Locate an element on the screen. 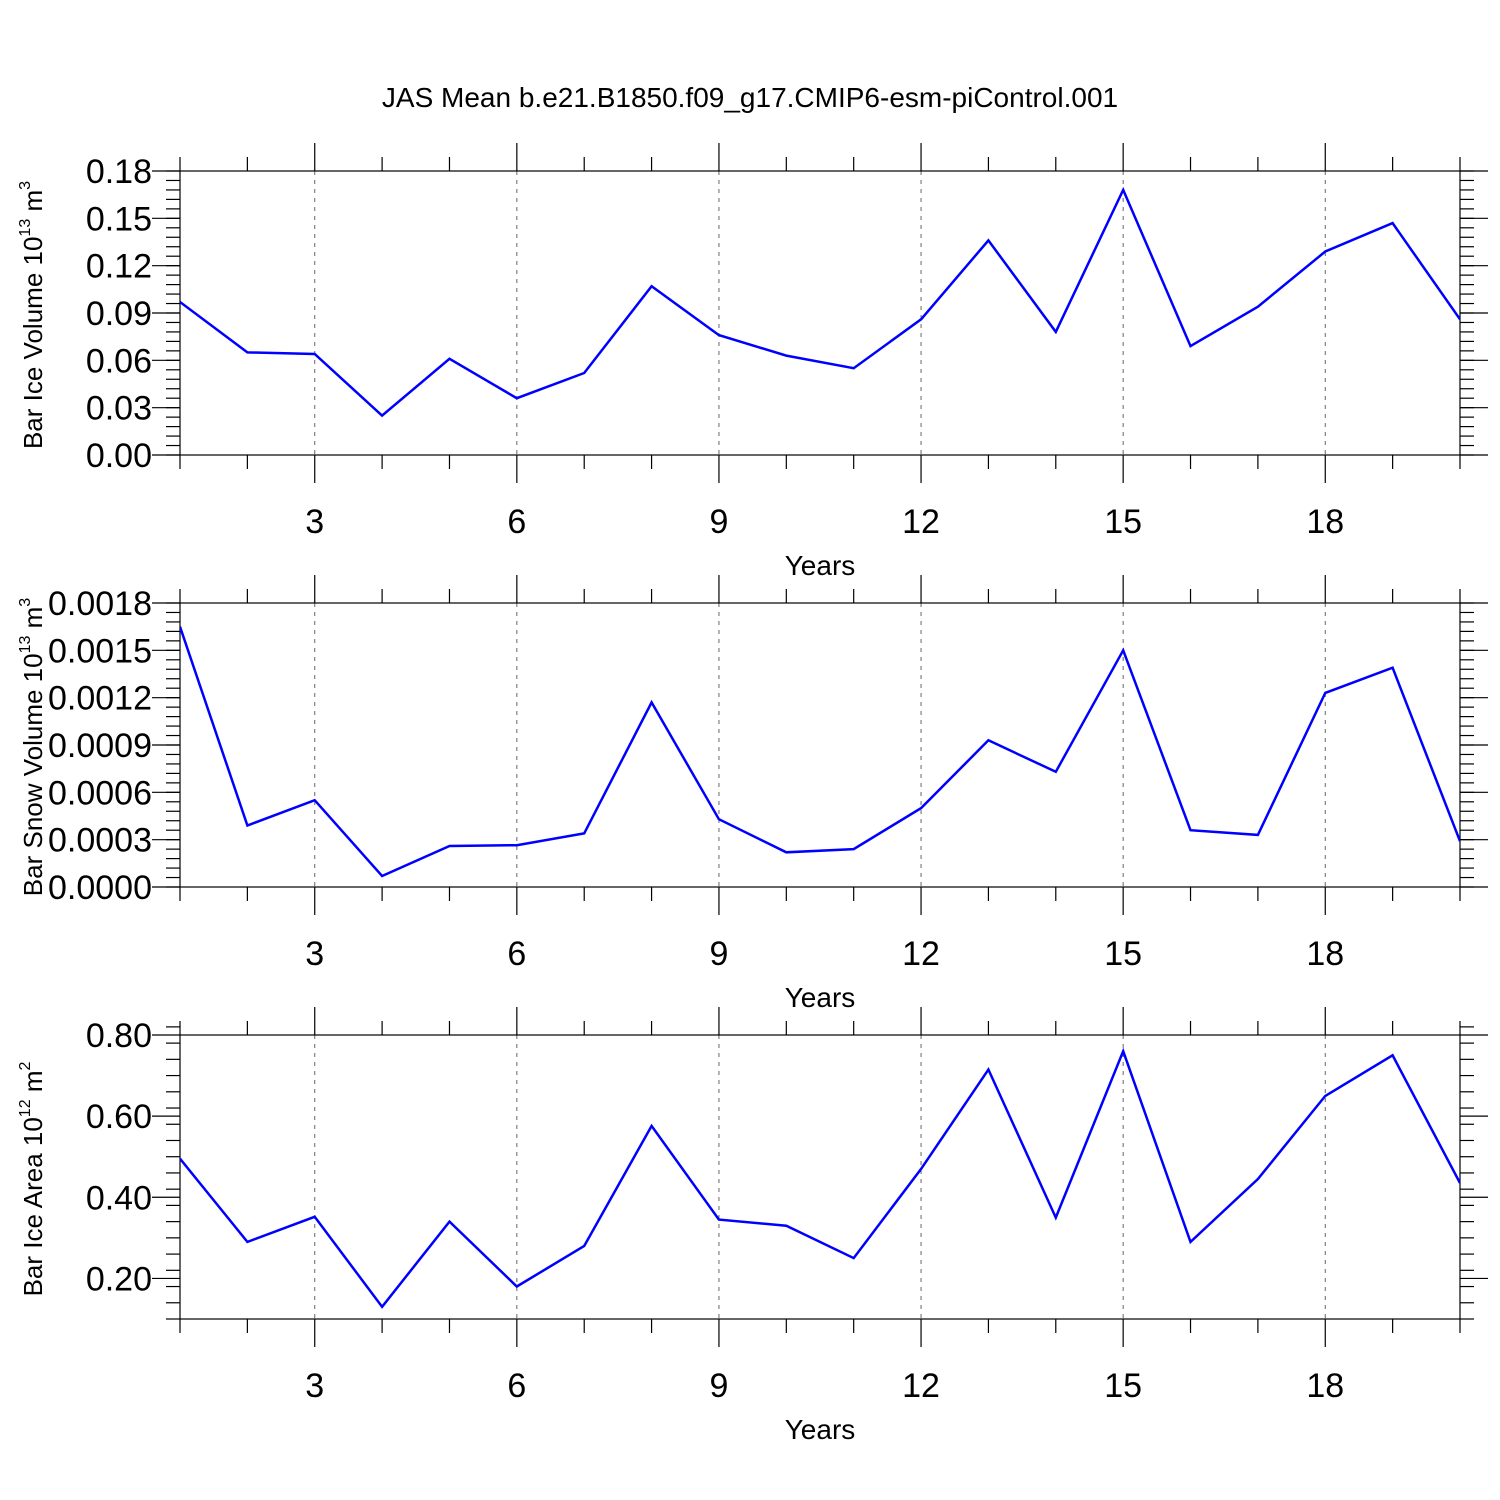  series-line-ice-volume is located at coordinates (820, 302).